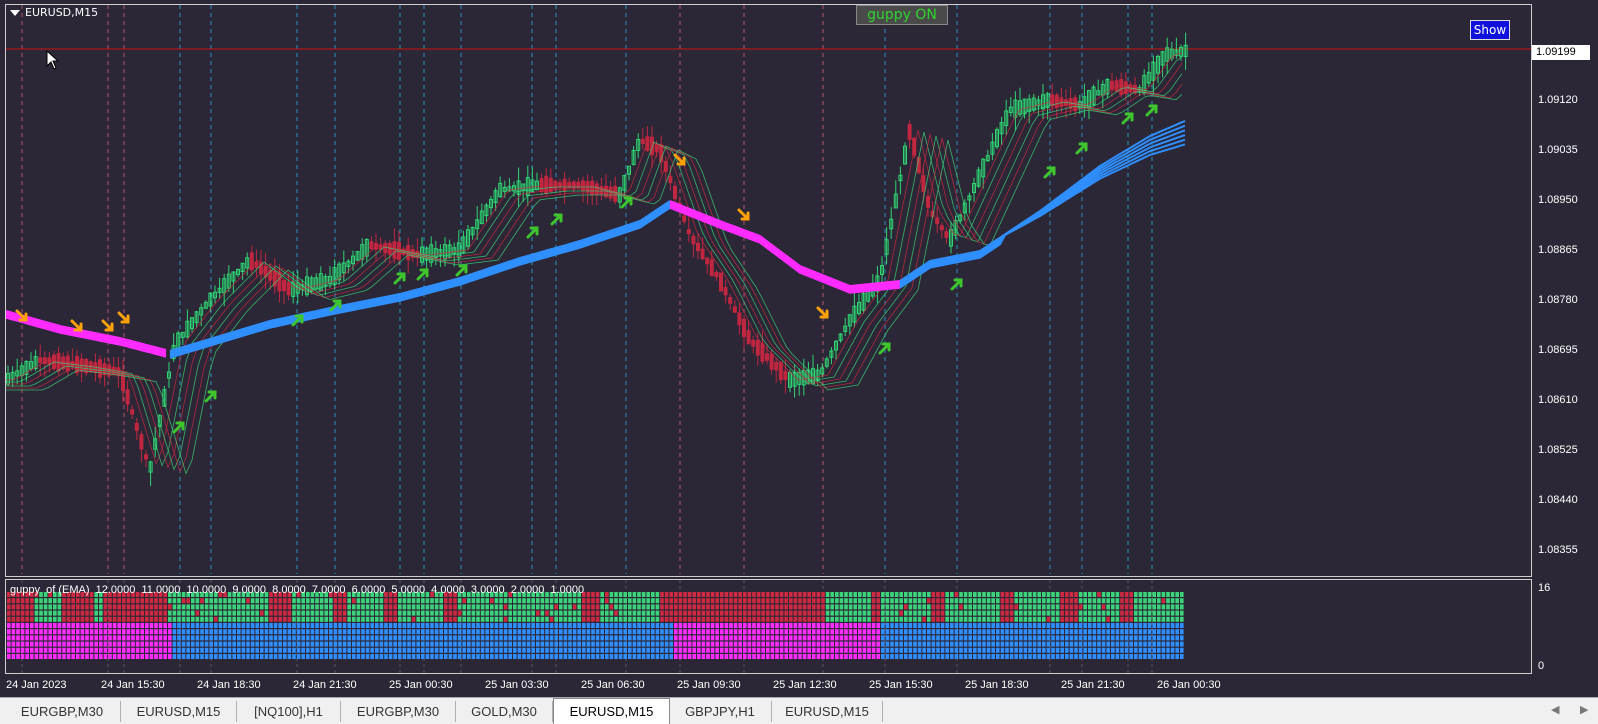 This screenshot has width=1598, height=724. I want to click on tab-gbpjpy-h1: GBPJPY,H1, so click(720, 711).